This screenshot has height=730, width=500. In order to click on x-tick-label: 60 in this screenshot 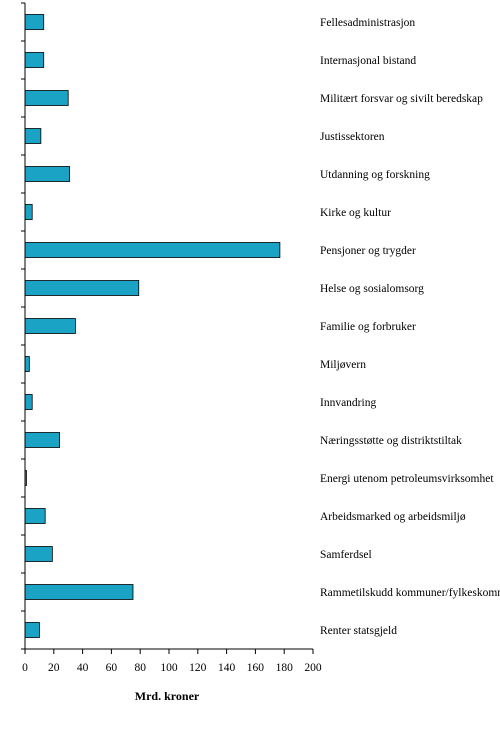, I will do `click(112, 668)`.